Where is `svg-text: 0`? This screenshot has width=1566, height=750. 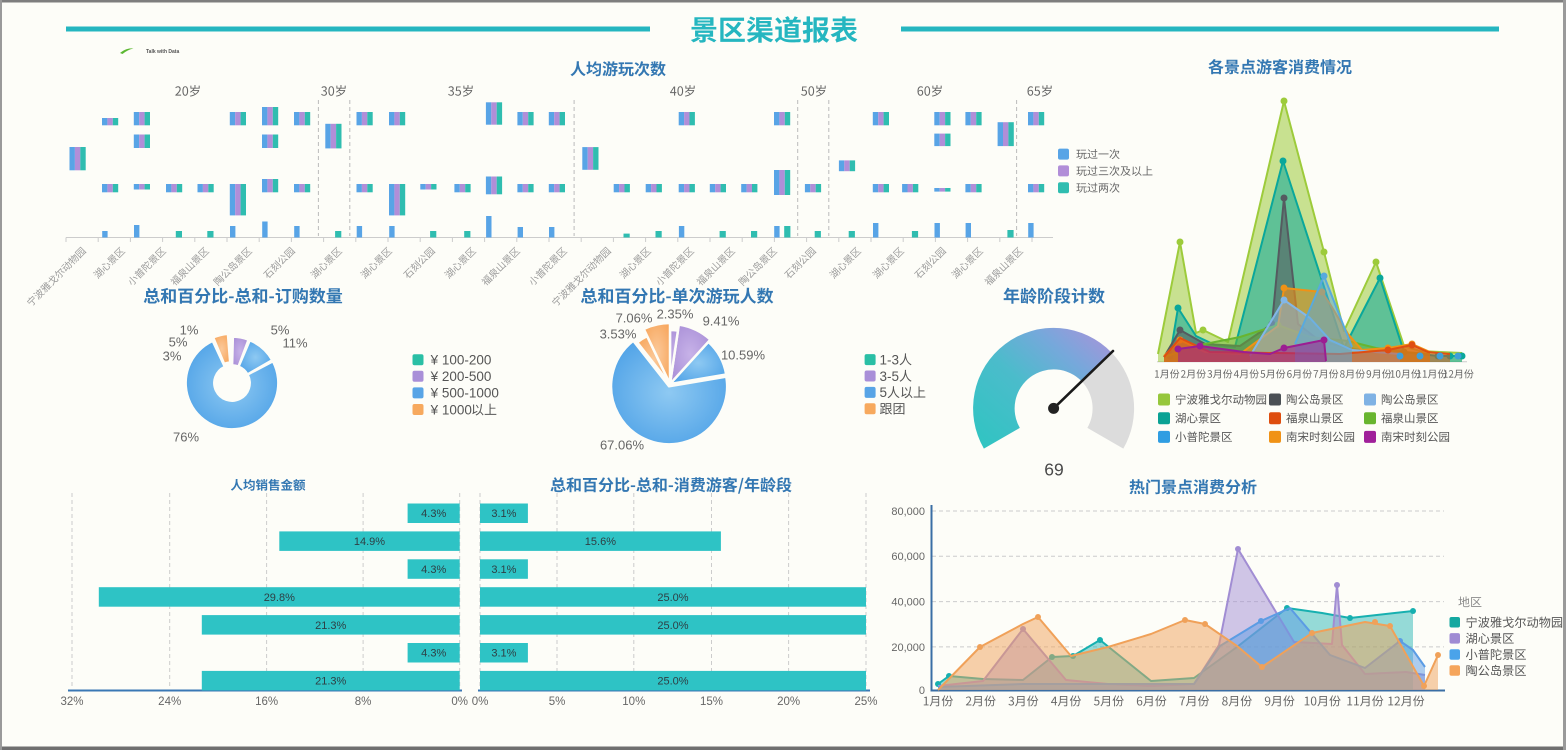
svg-text: 0 is located at coordinates (922, 691).